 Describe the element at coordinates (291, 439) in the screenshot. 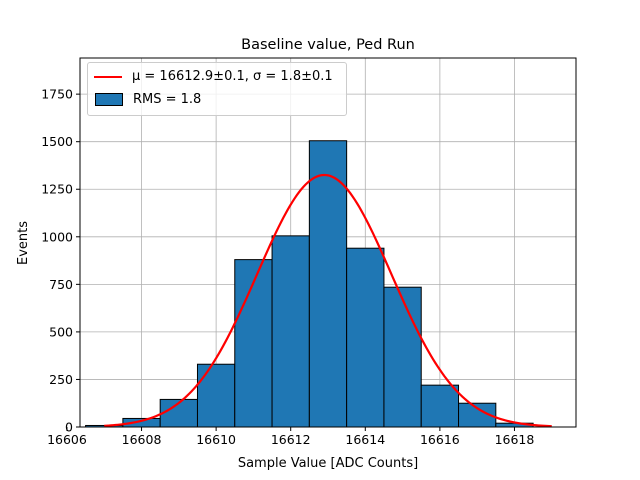

I see `x-tick-label: 16612` at that location.